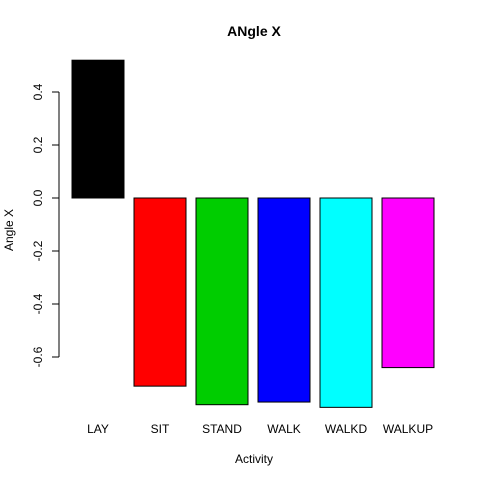 The height and width of the screenshot is (485, 480). I want to click on y-axis: 0.4 0.2 0.0 -0.2 -0.4 -0.6, so click(45, 225).